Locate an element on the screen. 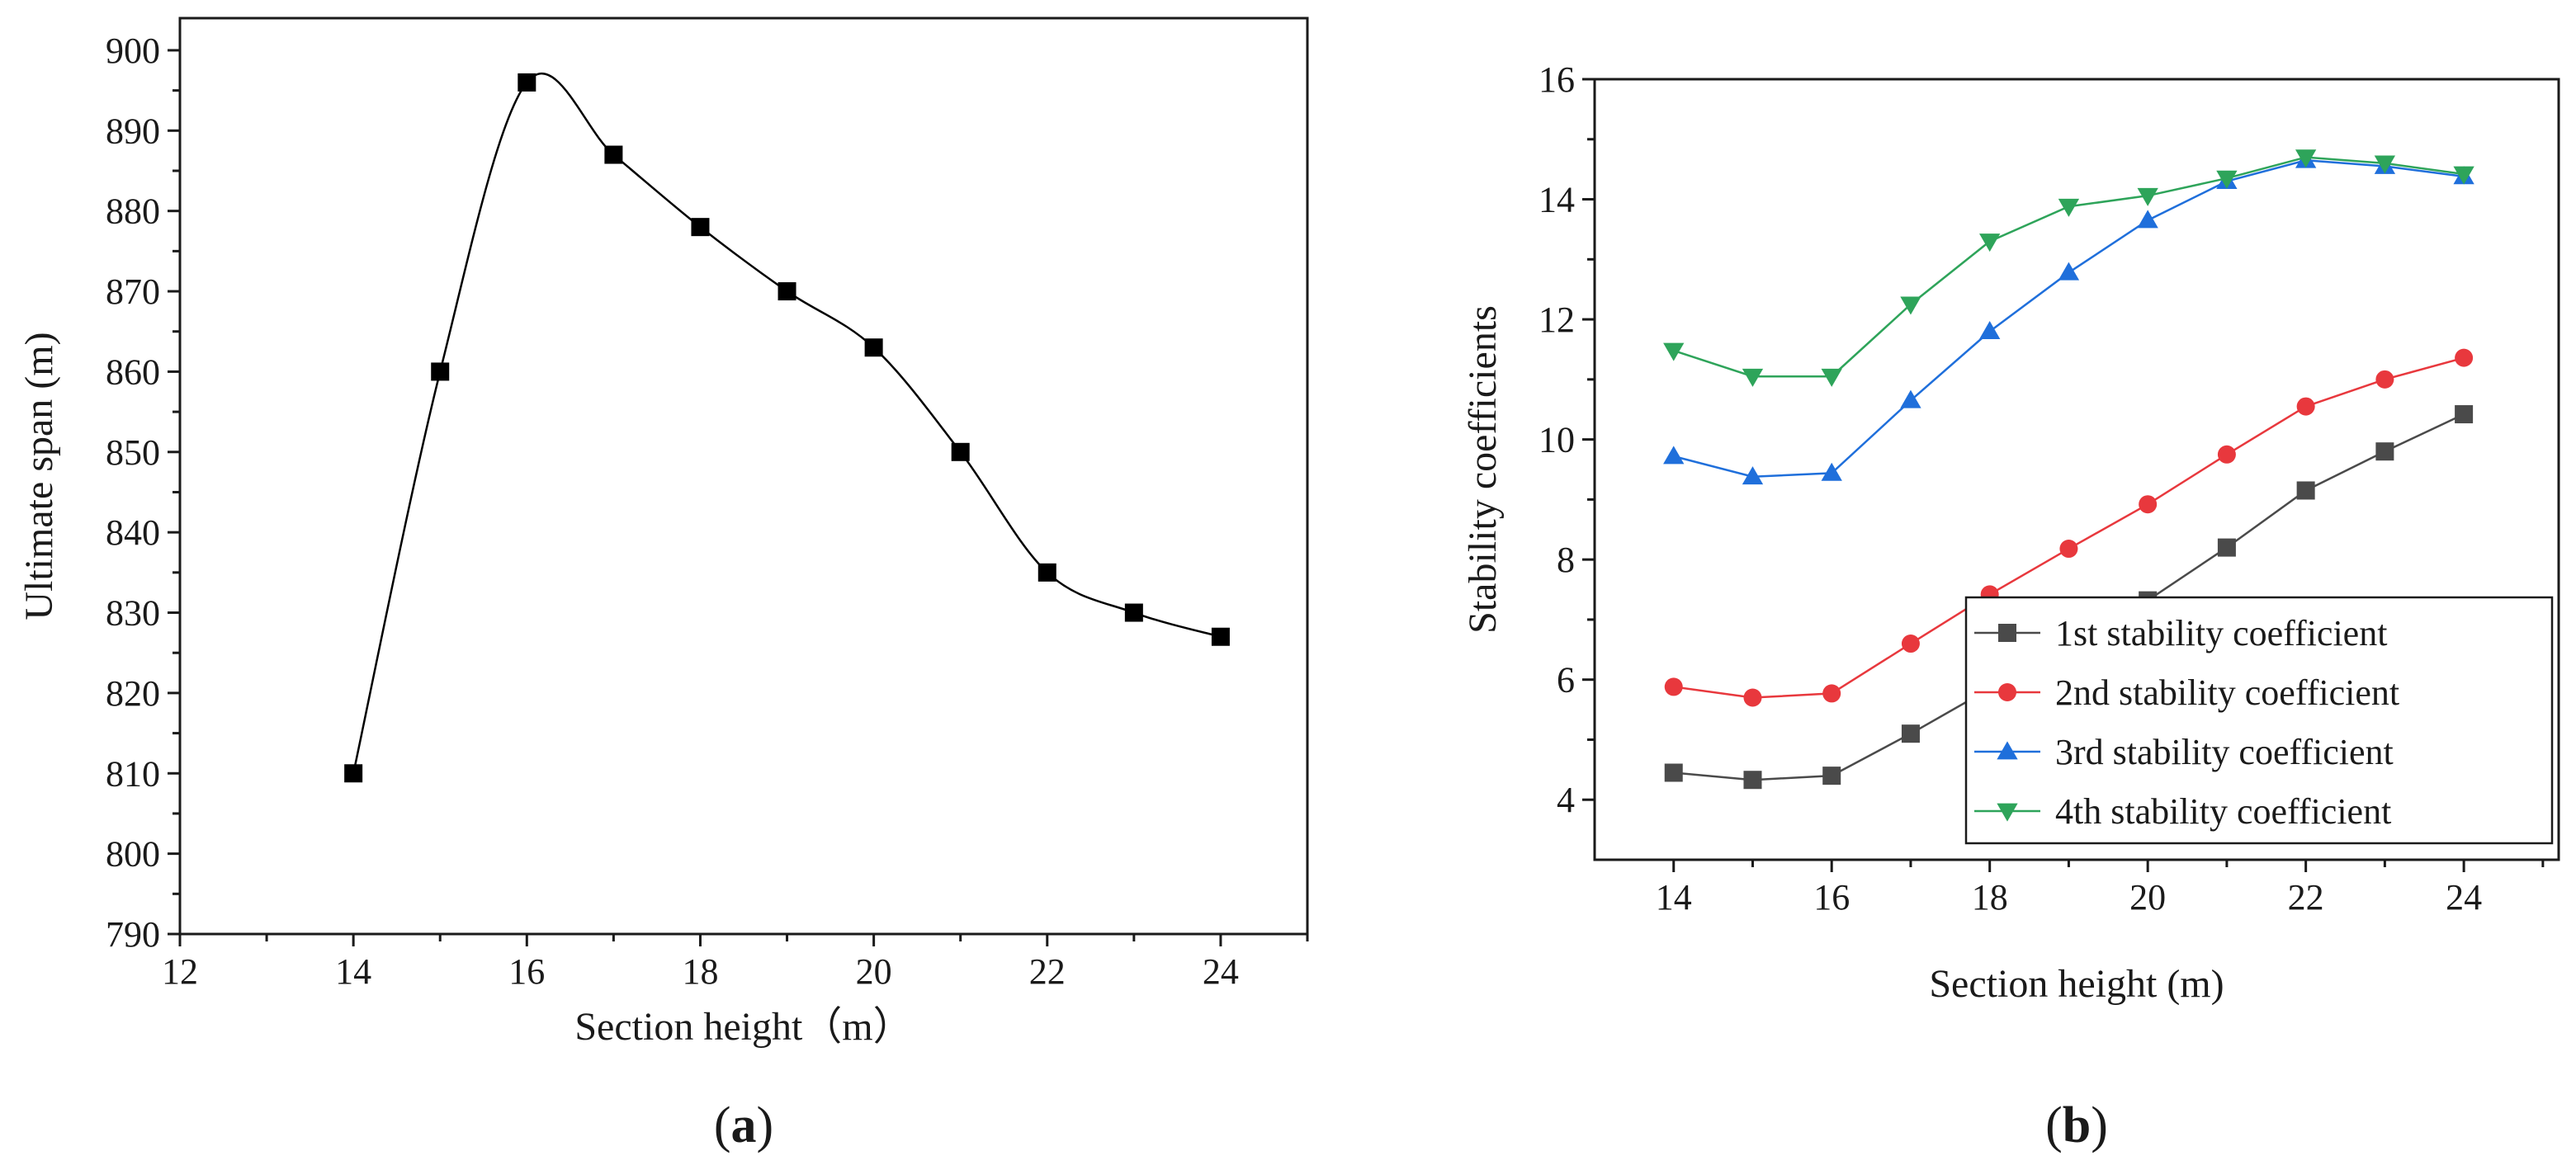 The image size is (2576, 1170). panel-label: (a) is located at coordinates (743, 1125).